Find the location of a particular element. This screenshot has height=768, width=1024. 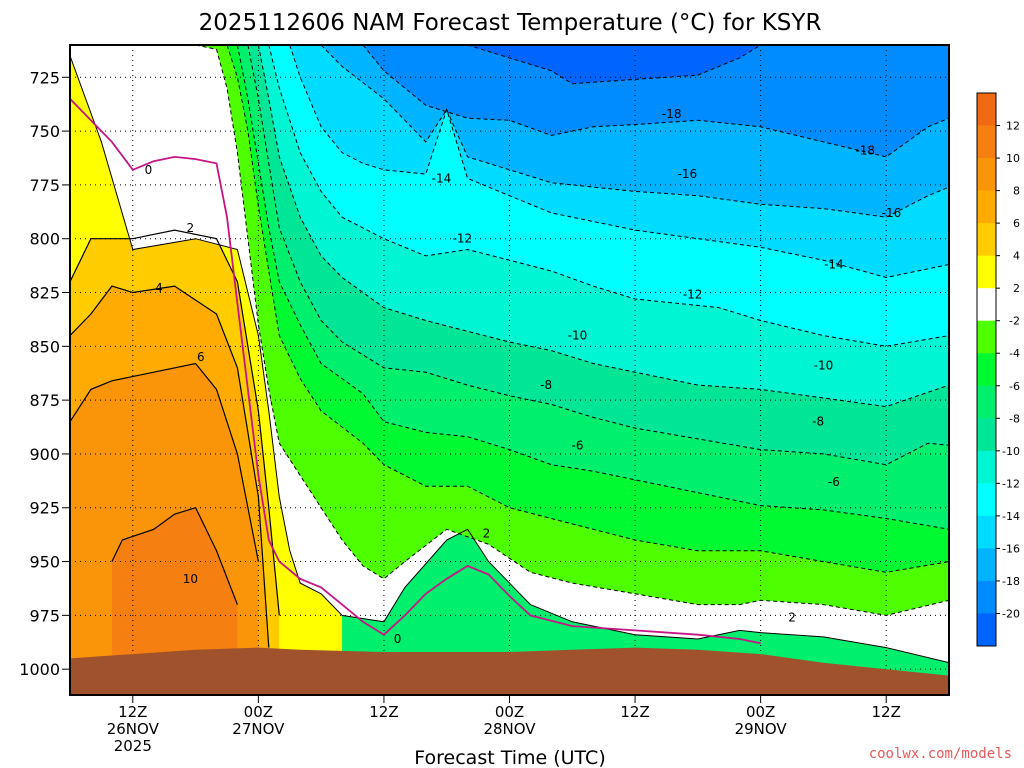

colorbar-label: -6 is located at coordinates (1014, 386).